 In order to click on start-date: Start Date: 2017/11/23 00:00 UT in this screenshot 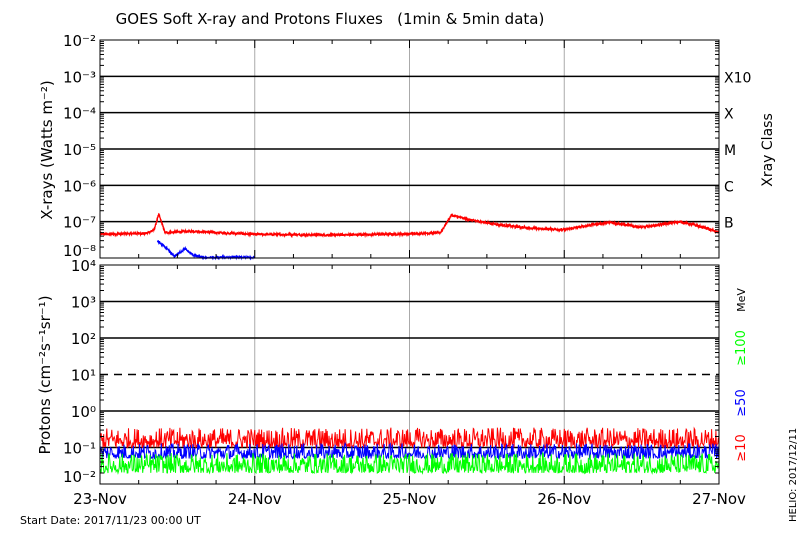, I will do `click(110, 520)`.